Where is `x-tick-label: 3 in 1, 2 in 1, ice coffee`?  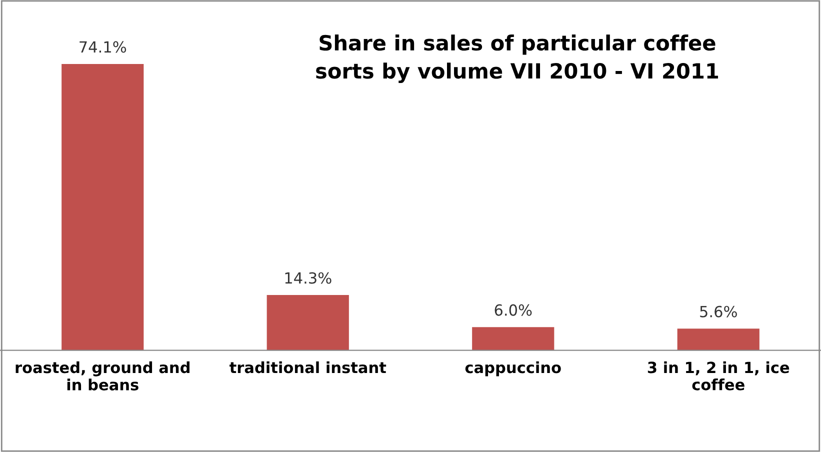
x-tick-label: 3 in 1, 2 in 1, ice coffee is located at coordinates (719, 375).